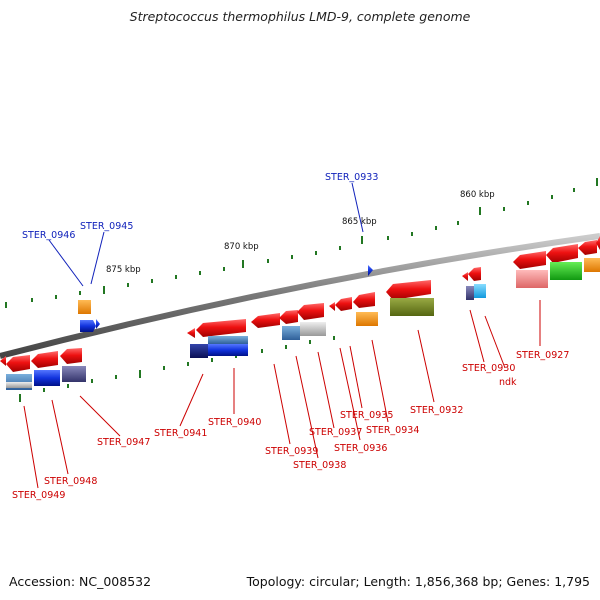 This screenshot has width=600, height=600. I want to click on gene-label: STER_0935, so click(366, 415).